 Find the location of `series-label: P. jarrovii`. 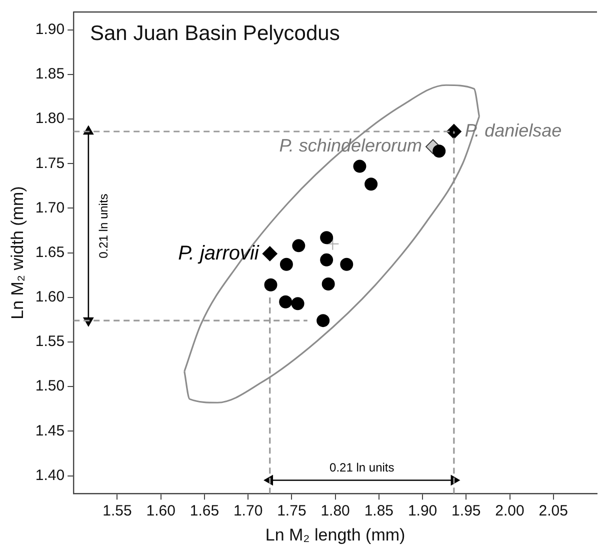

series-label: P. jarrovii is located at coordinates (219, 253).